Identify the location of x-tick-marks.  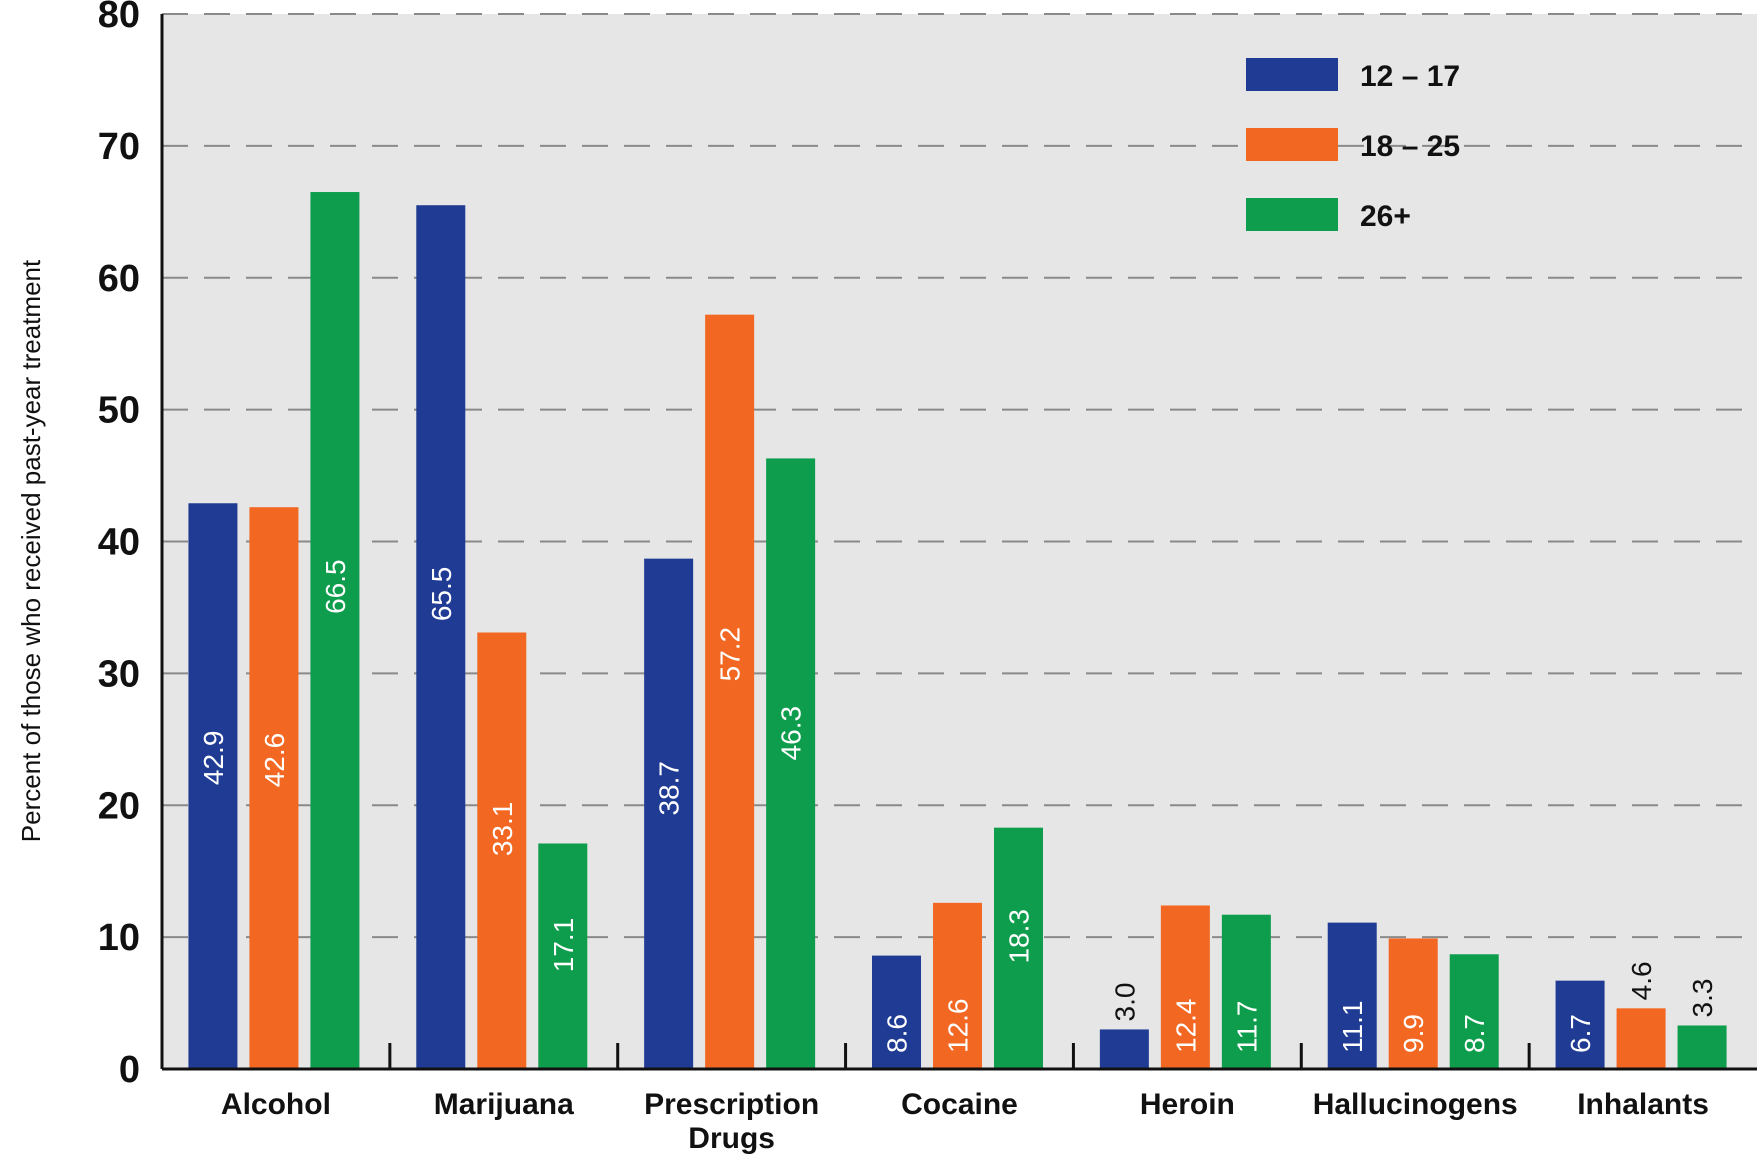
(959, 1056).